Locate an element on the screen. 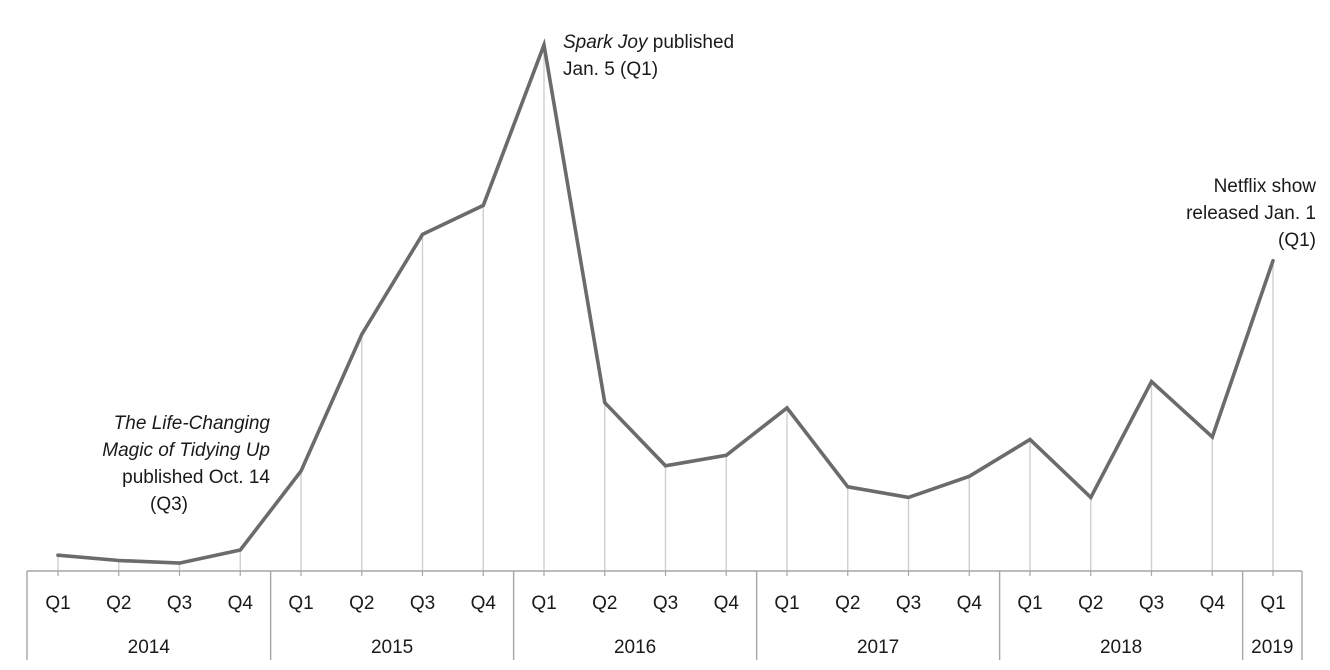 The width and height of the screenshot is (1330, 670). annotation-line: published is located at coordinates (691, 42).